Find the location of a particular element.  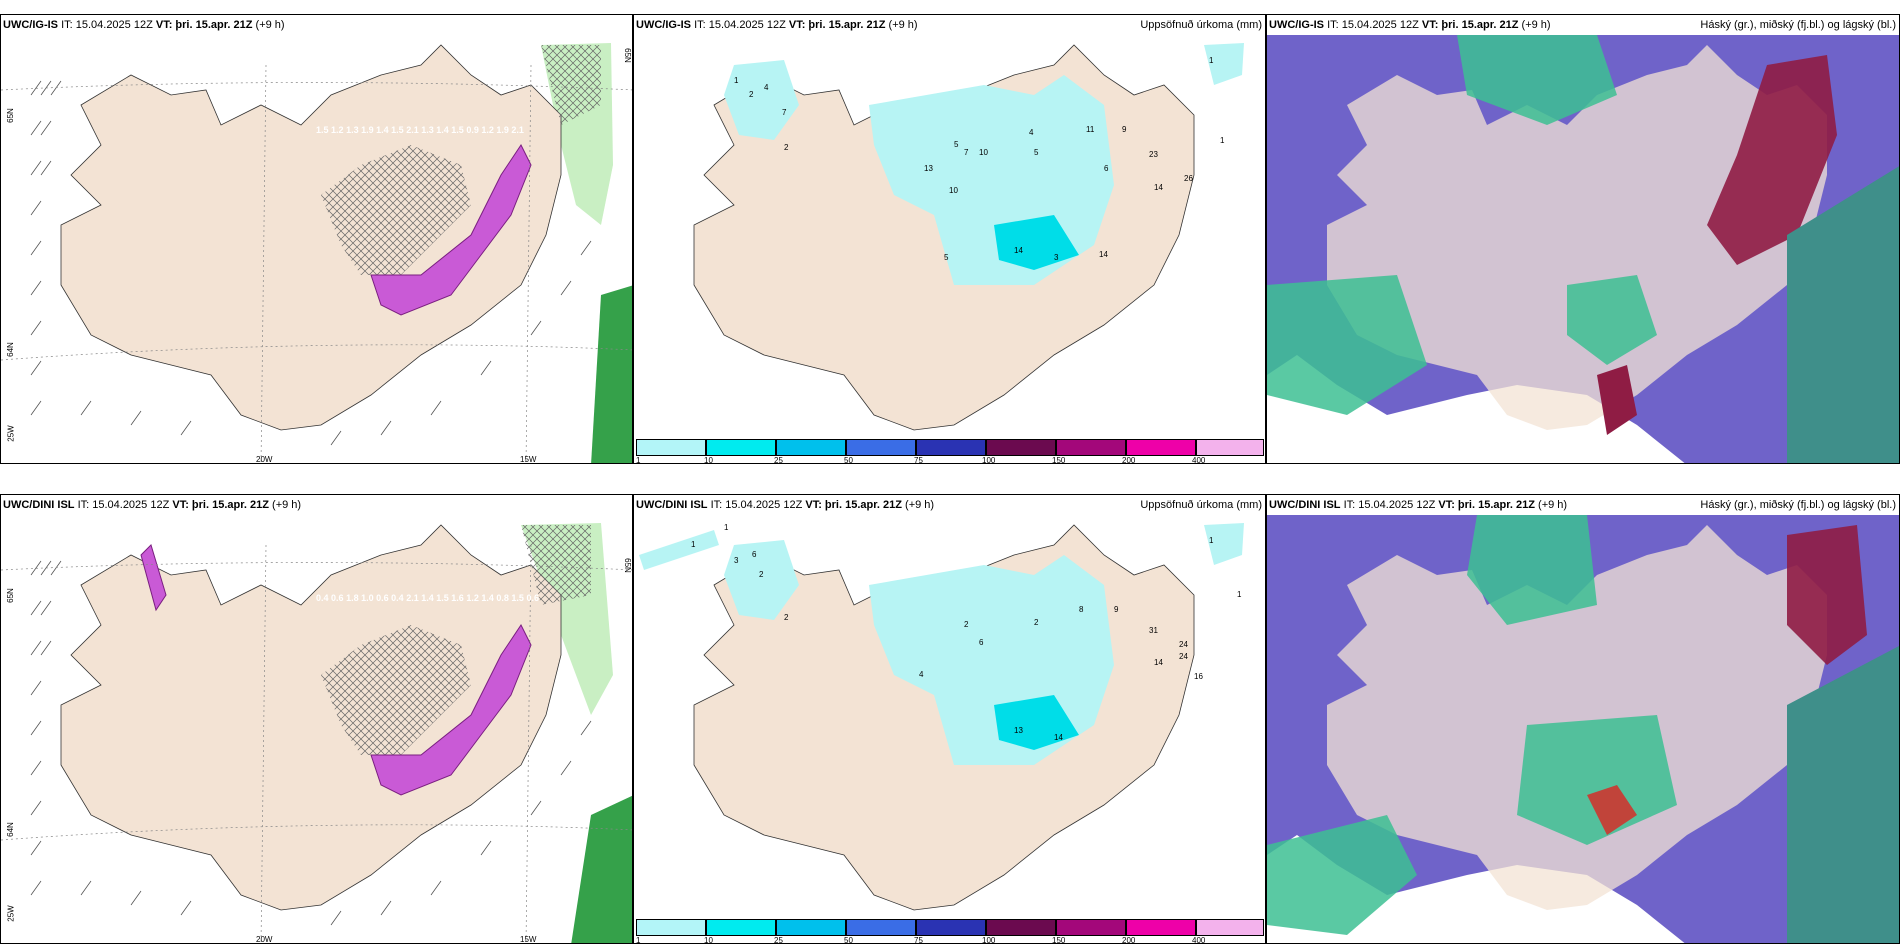

wind-barbs is located at coordinates (311, 263).